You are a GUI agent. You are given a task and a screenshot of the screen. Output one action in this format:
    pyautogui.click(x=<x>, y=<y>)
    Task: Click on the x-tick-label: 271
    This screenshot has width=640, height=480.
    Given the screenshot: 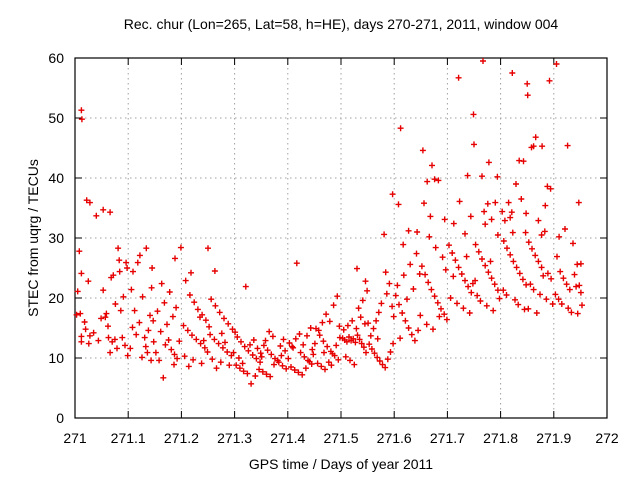 What is the action you would take?
    pyautogui.click(x=75, y=438)
    